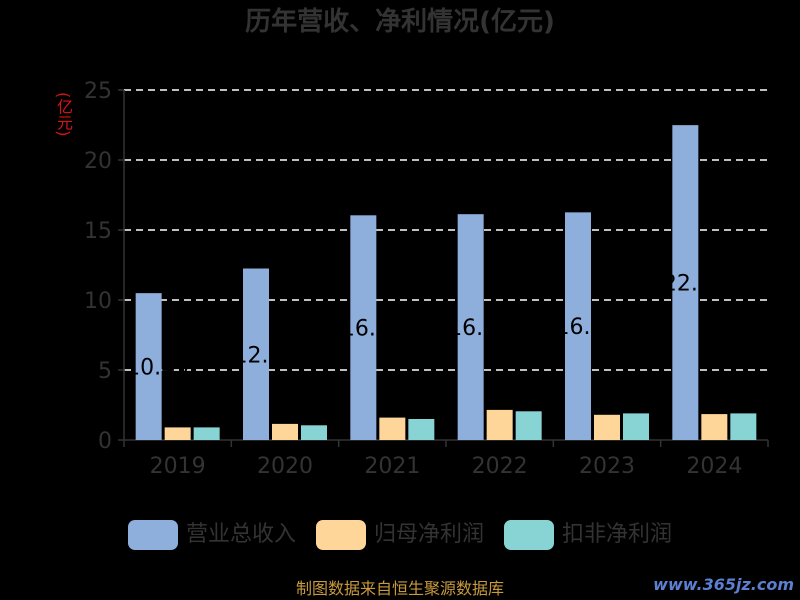 Image resolution: width=800 pixels, height=600 pixels. I want to click on y-tick-label: 20, so click(98, 161).